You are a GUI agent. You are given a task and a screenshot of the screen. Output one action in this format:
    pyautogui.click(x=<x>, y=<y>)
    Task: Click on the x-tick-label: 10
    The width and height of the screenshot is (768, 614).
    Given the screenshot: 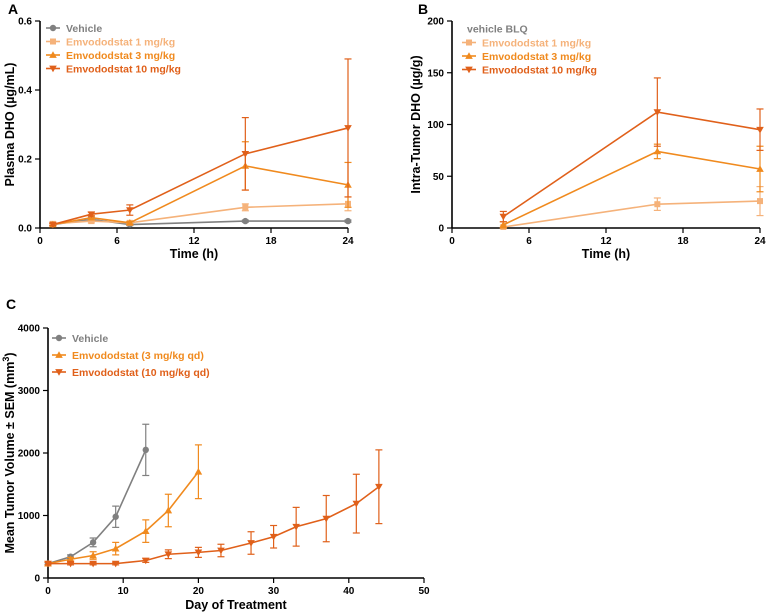 What is the action you would take?
    pyautogui.click(x=124, y=591)
    